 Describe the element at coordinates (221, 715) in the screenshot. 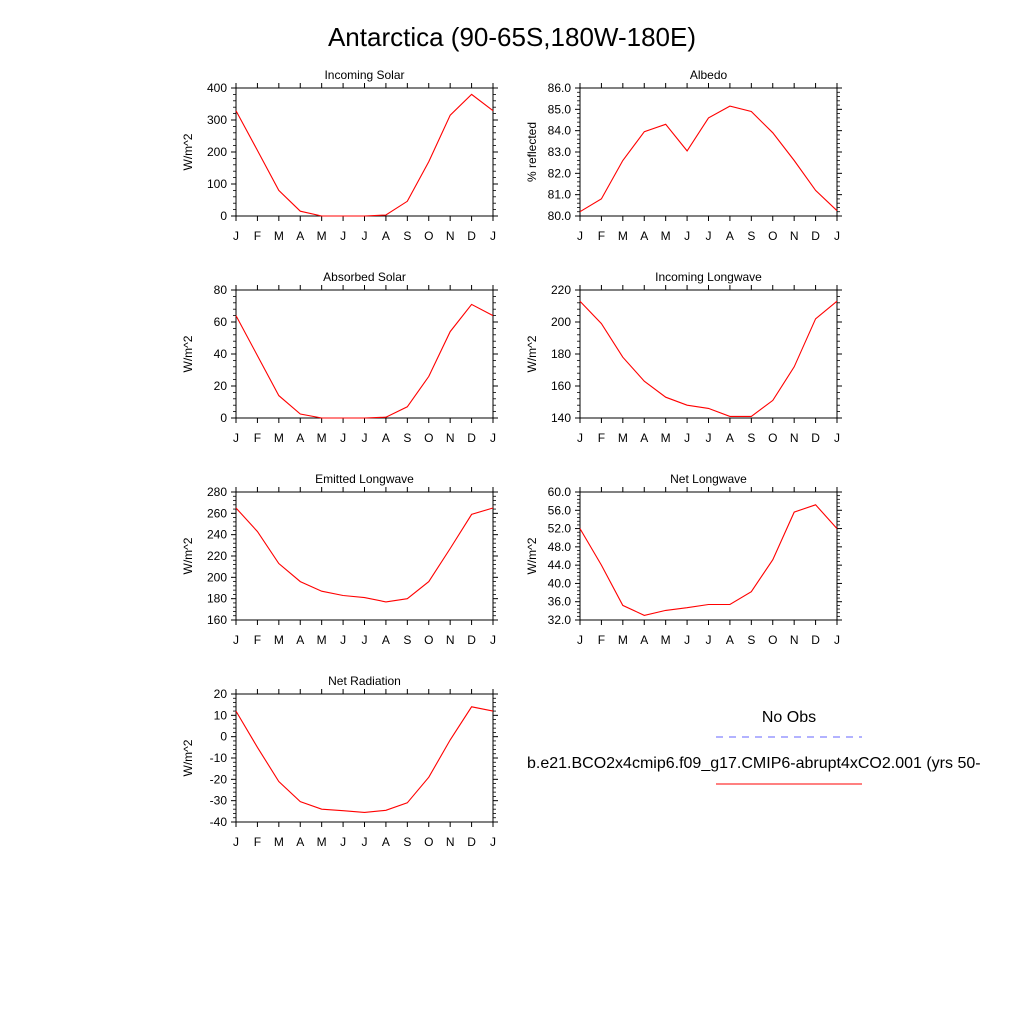

I see `y-tick-label: 10` at that location.